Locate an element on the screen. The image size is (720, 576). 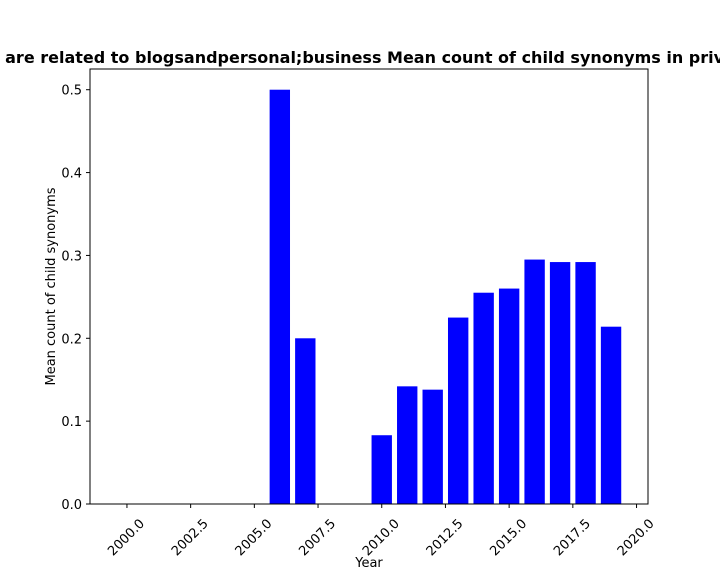
y-tick-label: 0.0 is located at coordinates (71, 505).